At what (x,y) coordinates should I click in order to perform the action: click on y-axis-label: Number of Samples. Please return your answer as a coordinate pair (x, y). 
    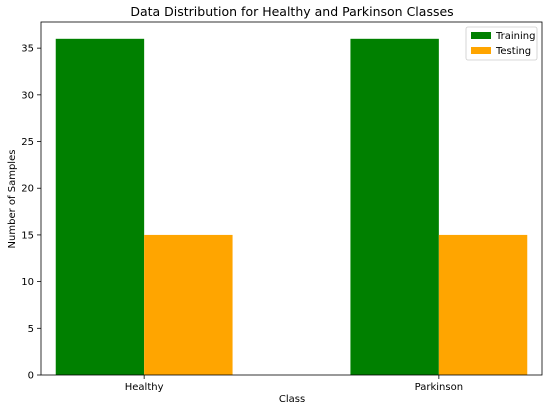
    Looking at the image, I should click on (12, 199).